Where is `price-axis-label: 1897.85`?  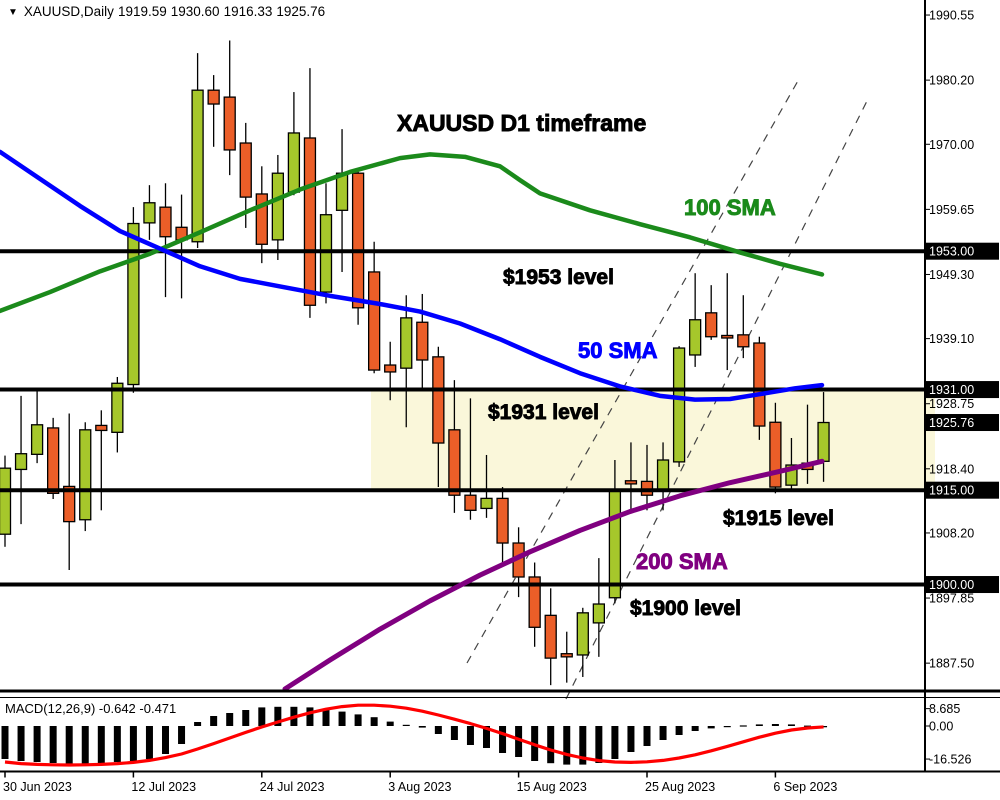 price-axis-label: 1897.85 is located at coordinates (951, 599).